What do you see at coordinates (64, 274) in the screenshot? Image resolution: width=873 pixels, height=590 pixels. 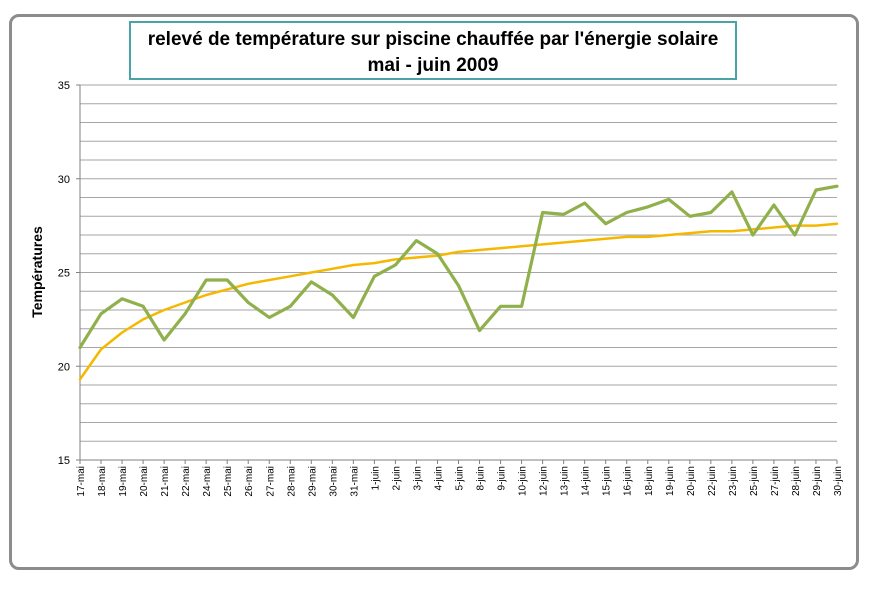 I see `y-tick-label: 25` at bounding box center [64, 274].